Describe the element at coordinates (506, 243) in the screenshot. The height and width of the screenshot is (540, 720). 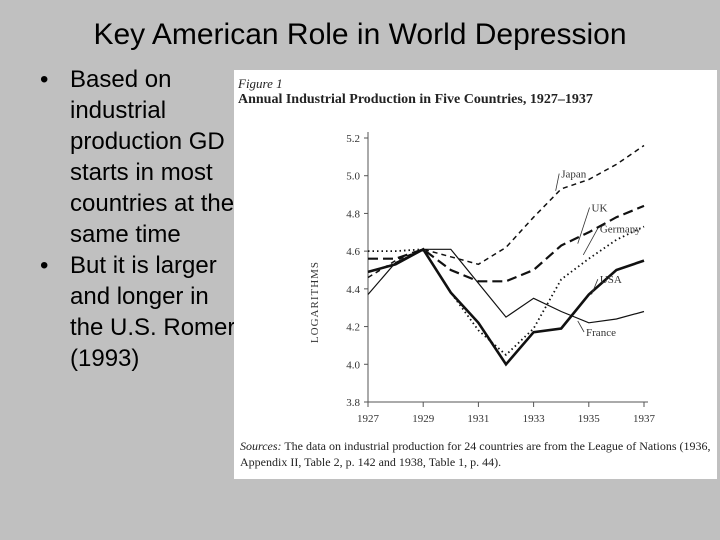
I see `series-line-uk` at that location.